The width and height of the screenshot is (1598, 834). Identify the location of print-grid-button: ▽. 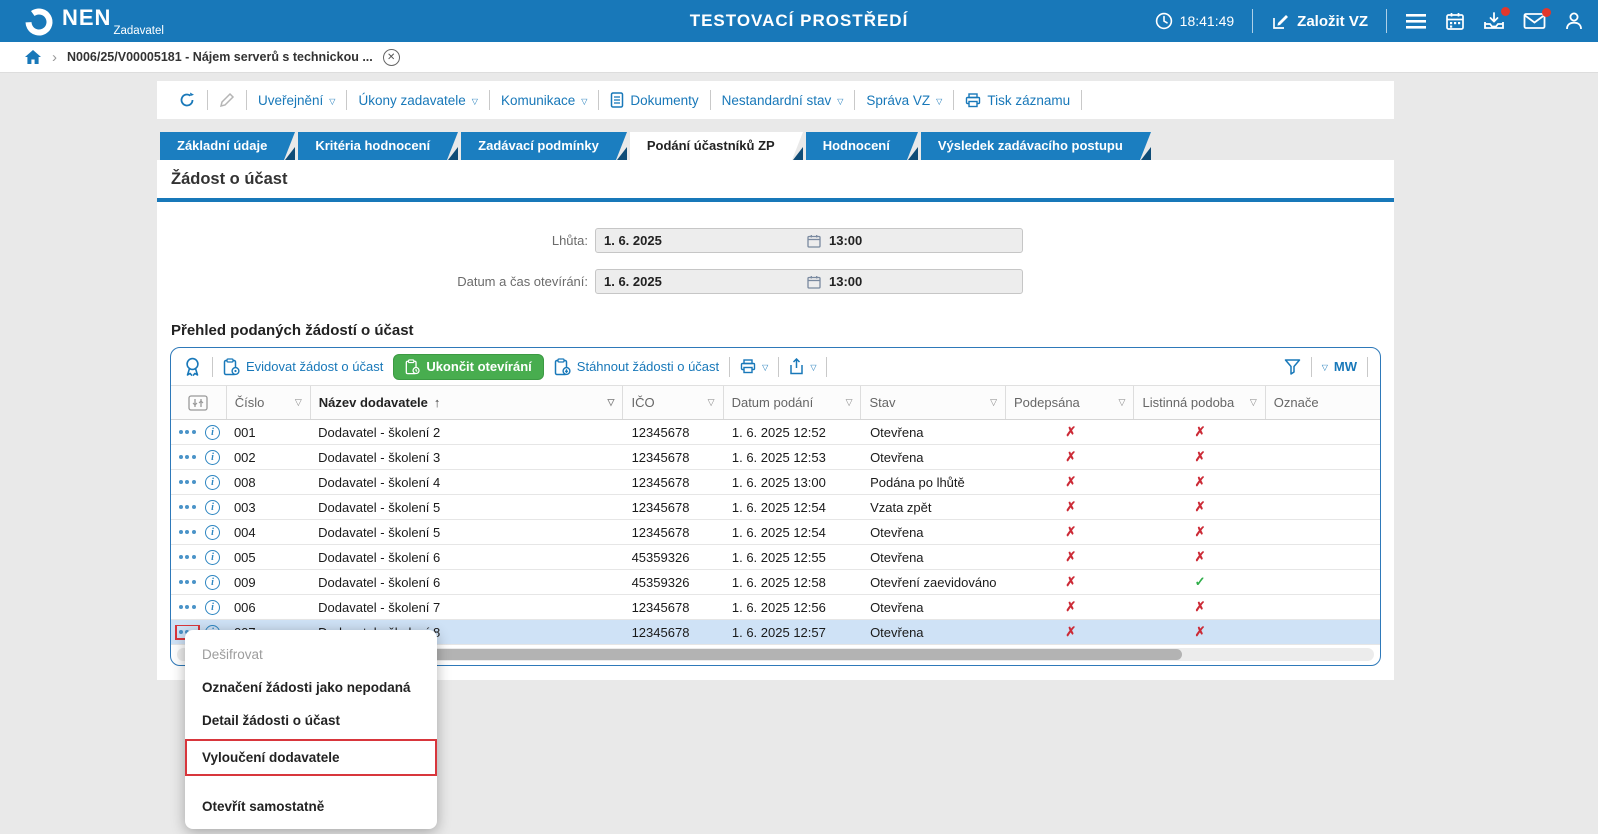
(754, 366).